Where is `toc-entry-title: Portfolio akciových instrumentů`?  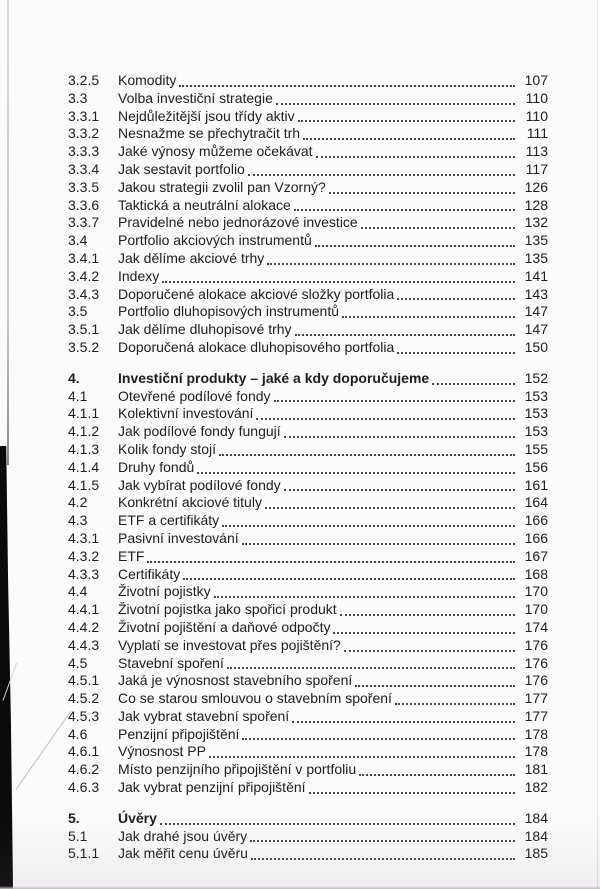 toc-entry-title: Portfolio akciových instrumentů is located at coordinates (215, 240).